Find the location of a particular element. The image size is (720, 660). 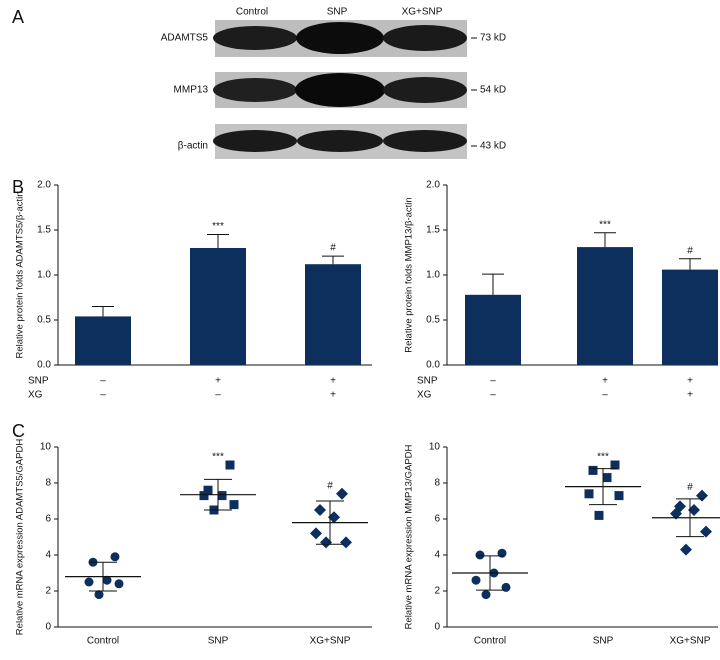

y-tick-label: 1.5 is located at coordinates (433, 230).